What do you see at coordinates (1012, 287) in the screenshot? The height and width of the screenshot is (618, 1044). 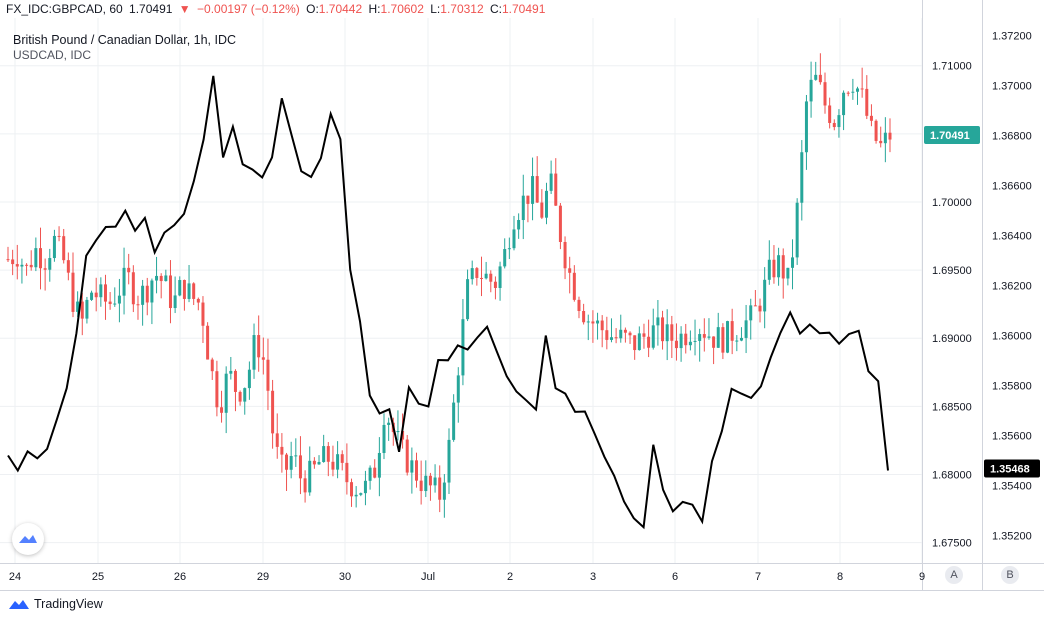 I see `right-axis-tick-label: 1.36200` at bounding box center [1012, 287].